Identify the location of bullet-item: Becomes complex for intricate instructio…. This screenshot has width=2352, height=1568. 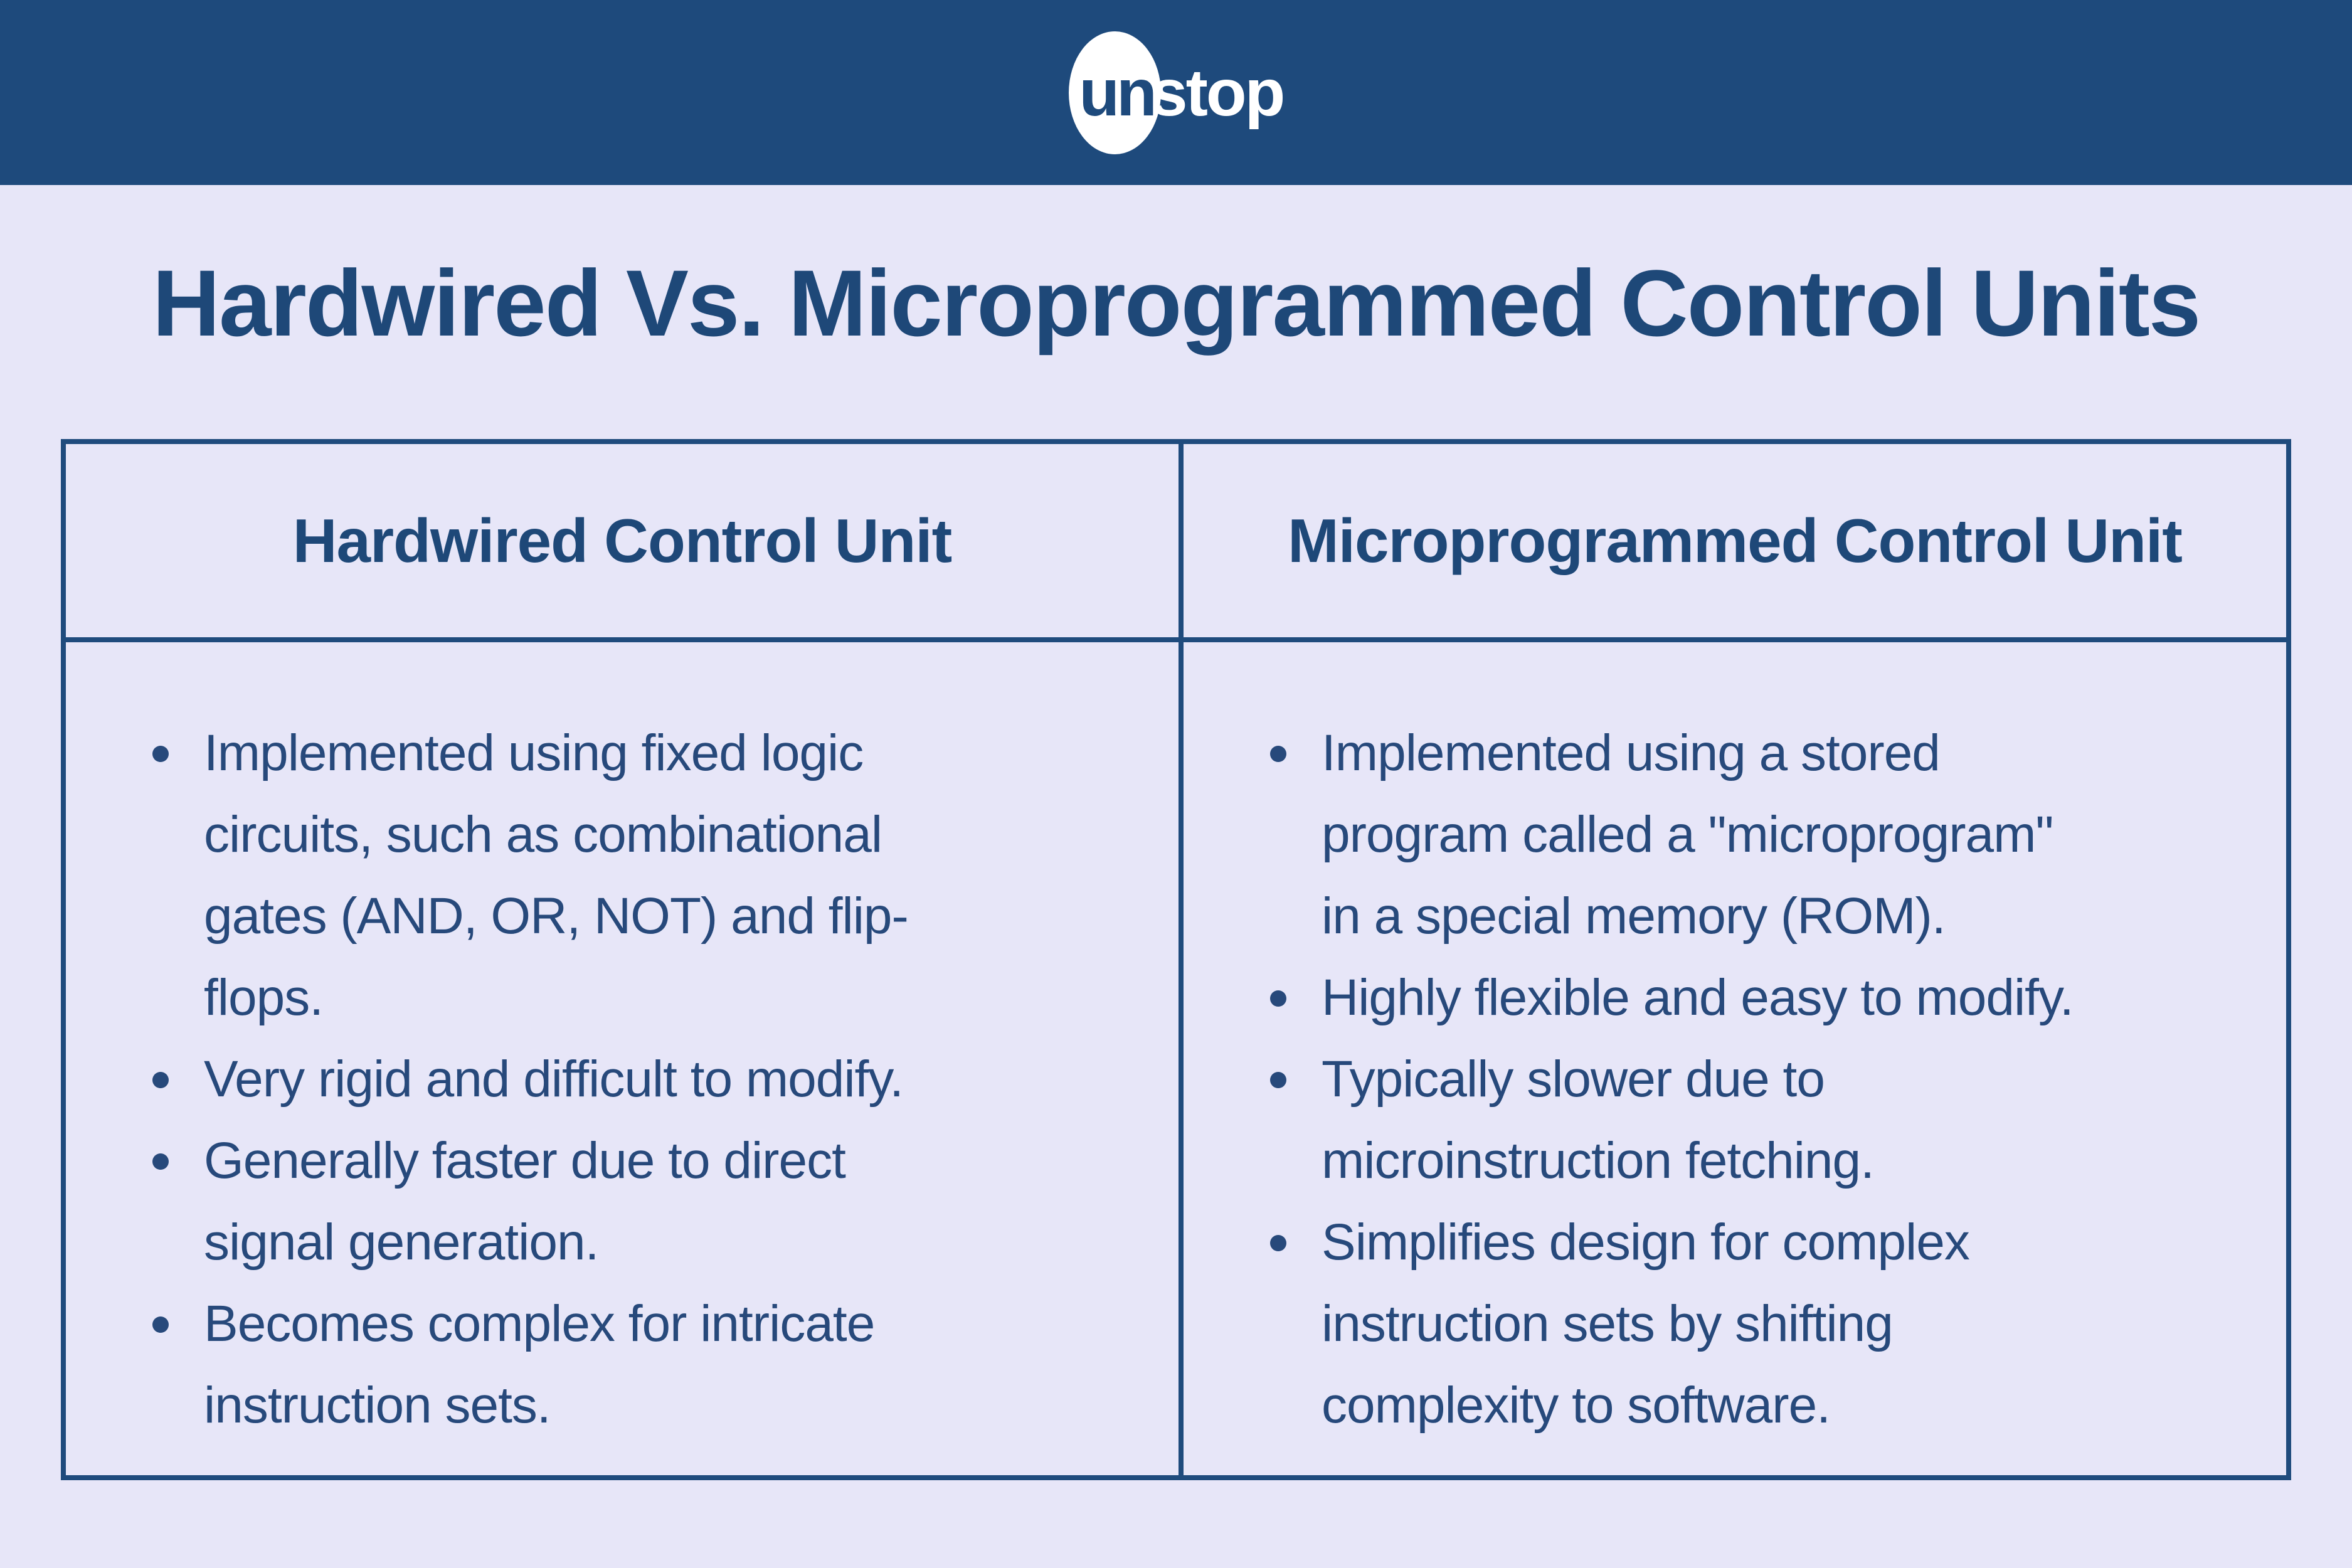
(650, 1364).